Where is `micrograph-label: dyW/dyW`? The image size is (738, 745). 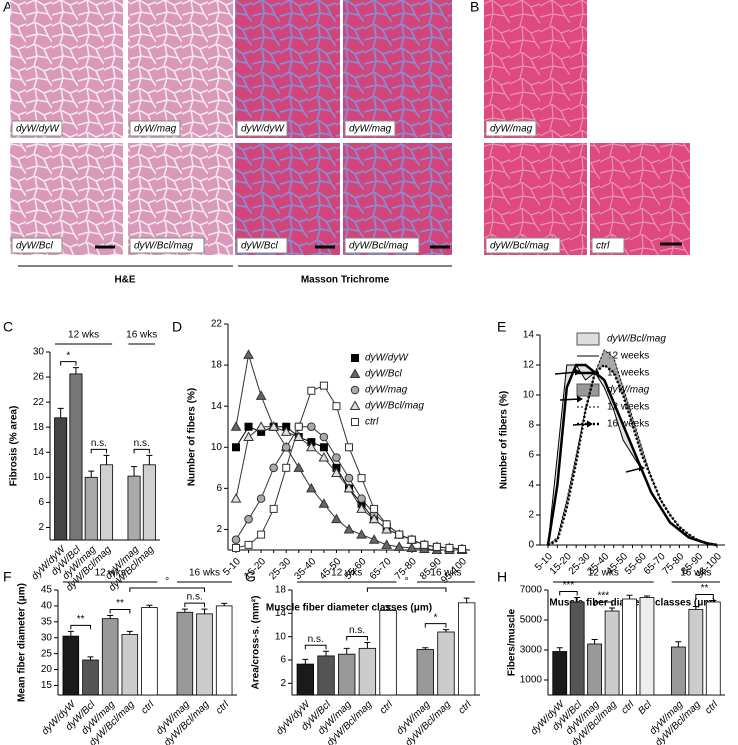 micrograph-label: dyW/dyW is located at coordinates (263, 129).